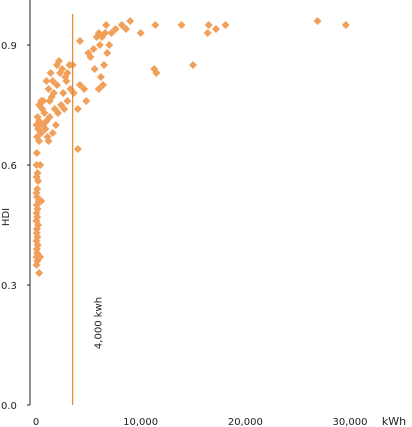 This screenshot has width=412, height=427. I want to click on x-tick-label: 20,000, so click(245, 422).